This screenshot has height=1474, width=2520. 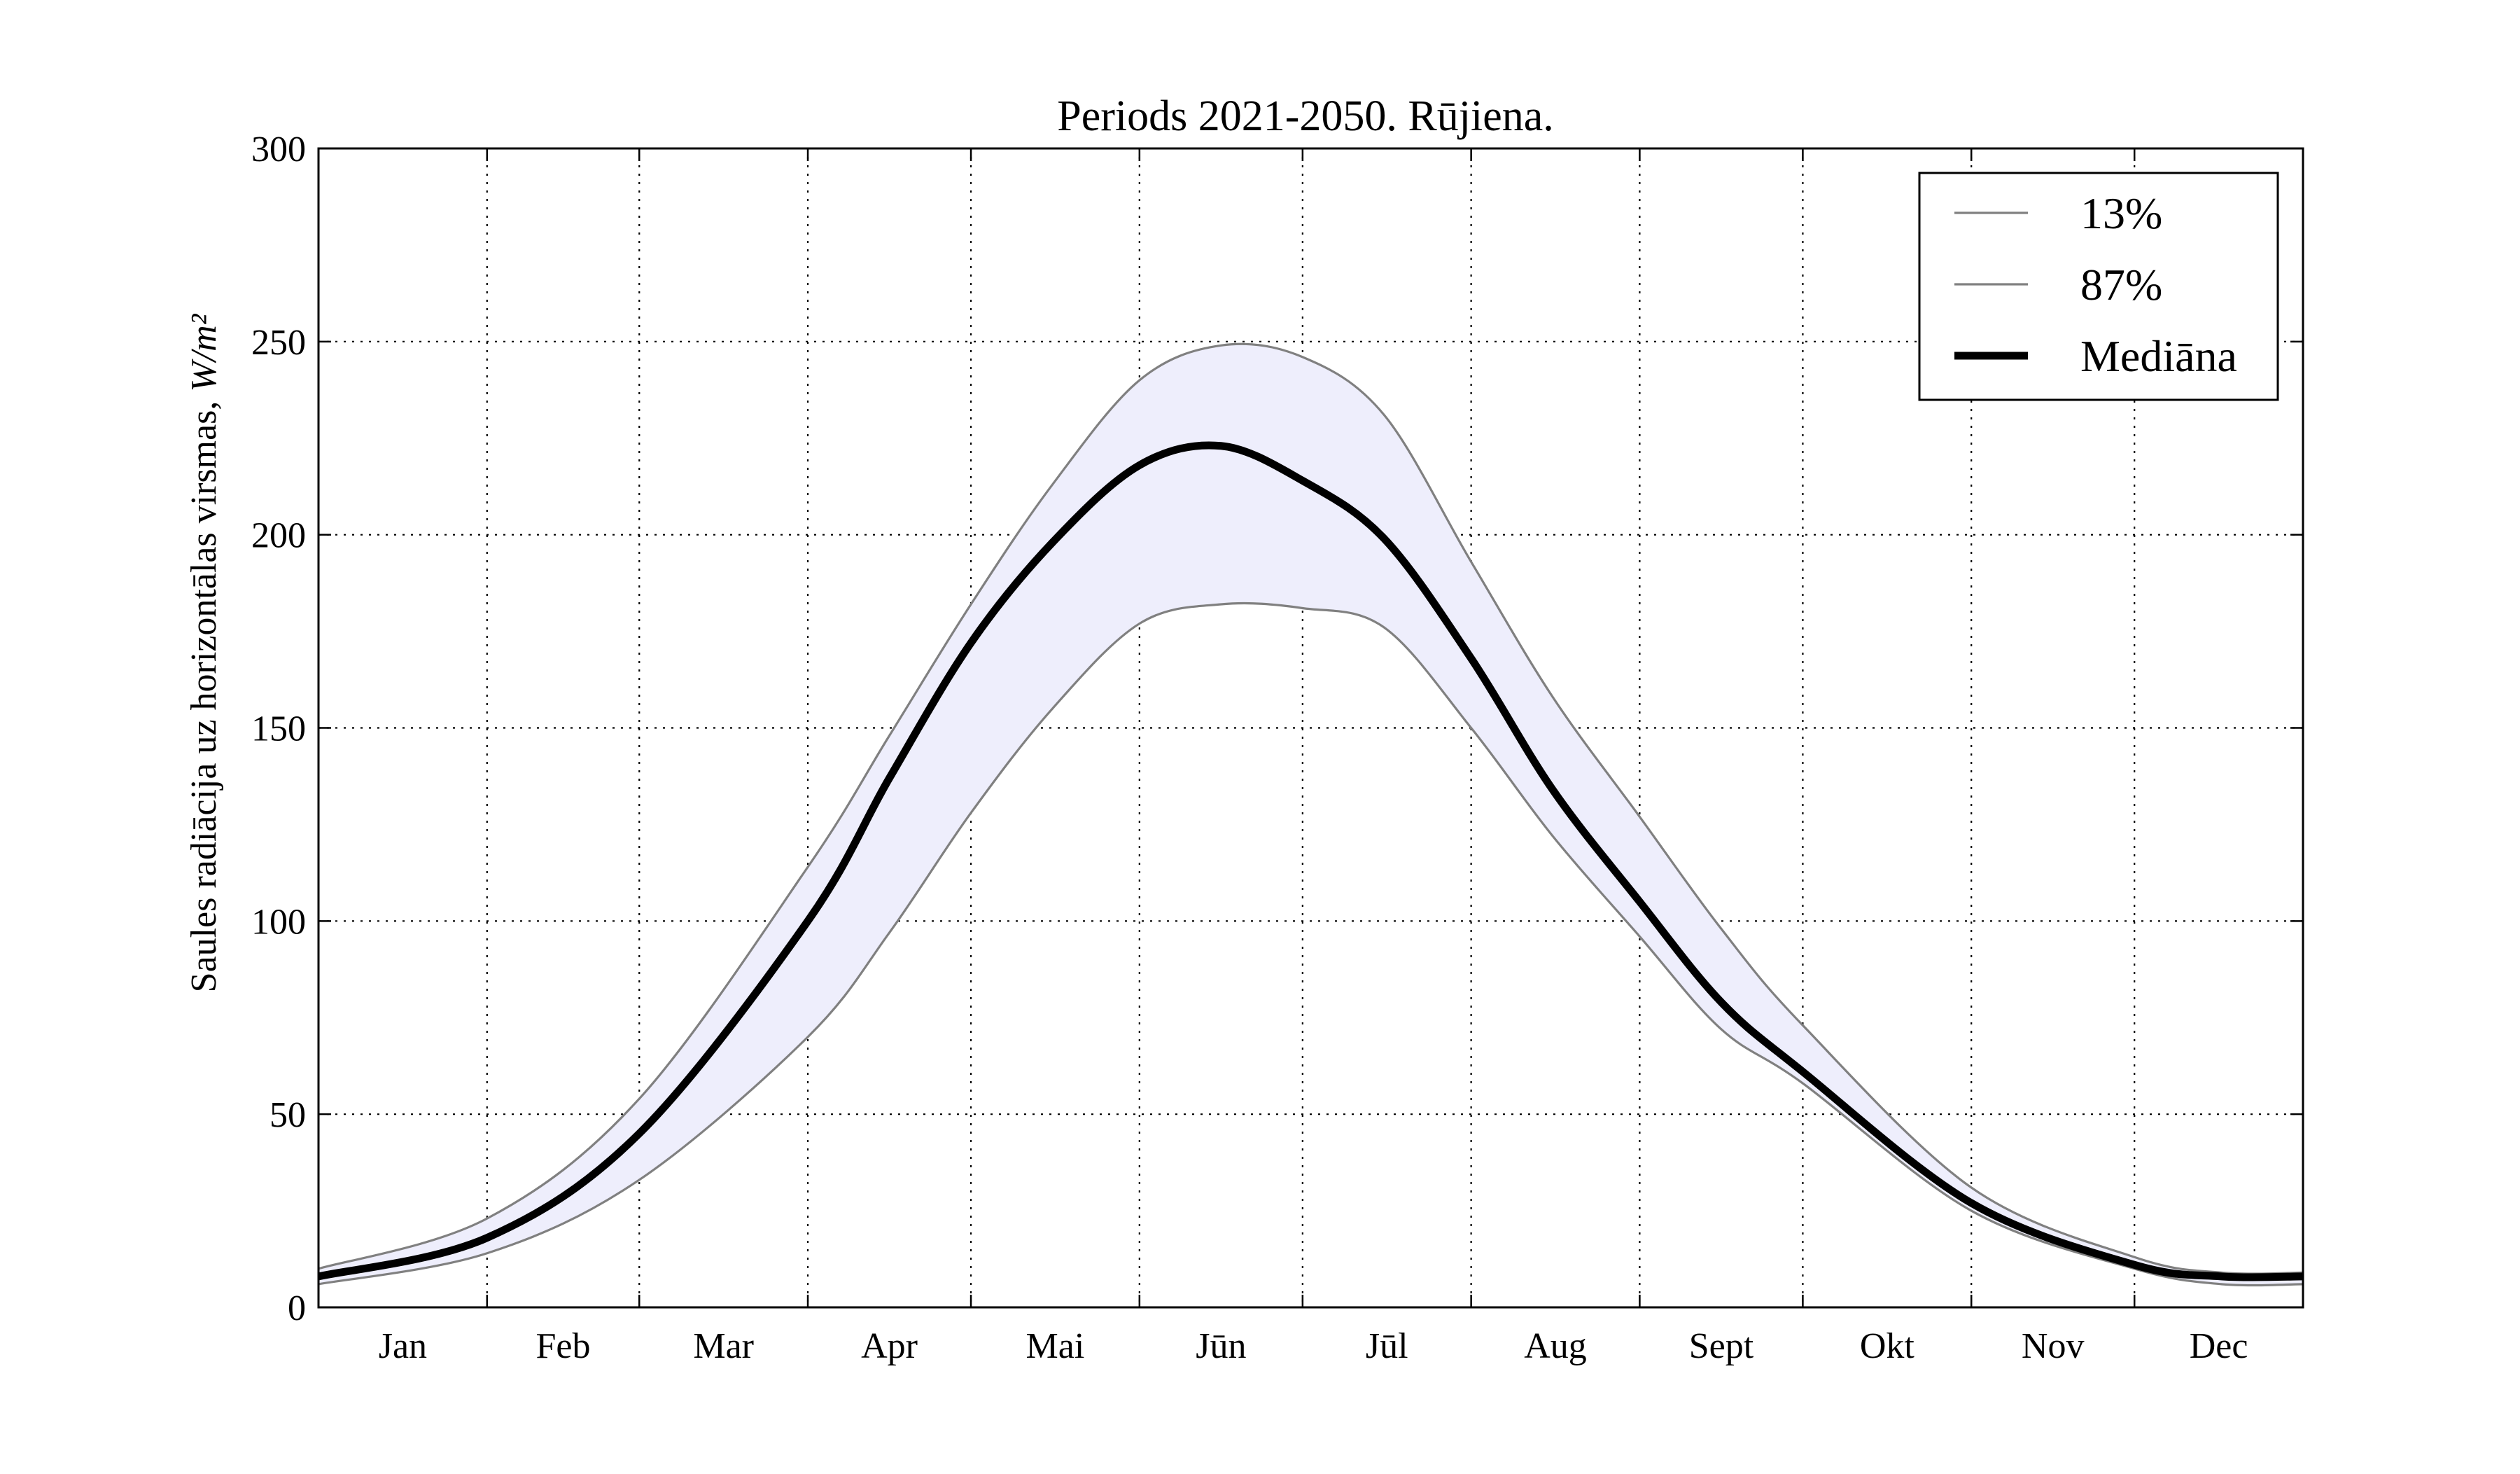 What do you see at coordinates (278, 922) in the screenshot?
I see `y-tick-label-100: 100` at bounding box center [278, 922].